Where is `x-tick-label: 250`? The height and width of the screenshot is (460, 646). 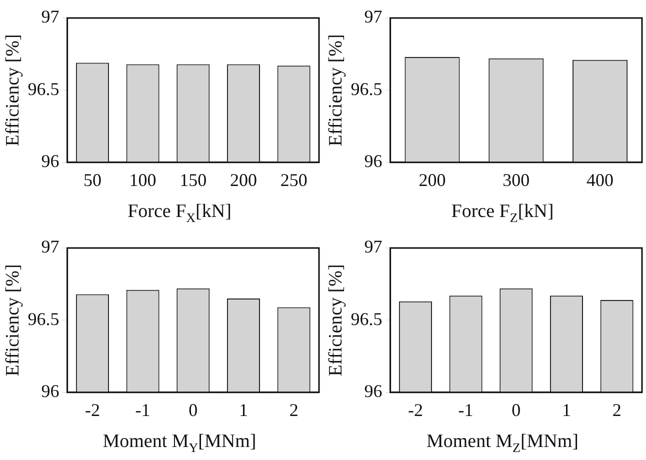
x-tick-label: 250 is located at coordinates (294, 180).